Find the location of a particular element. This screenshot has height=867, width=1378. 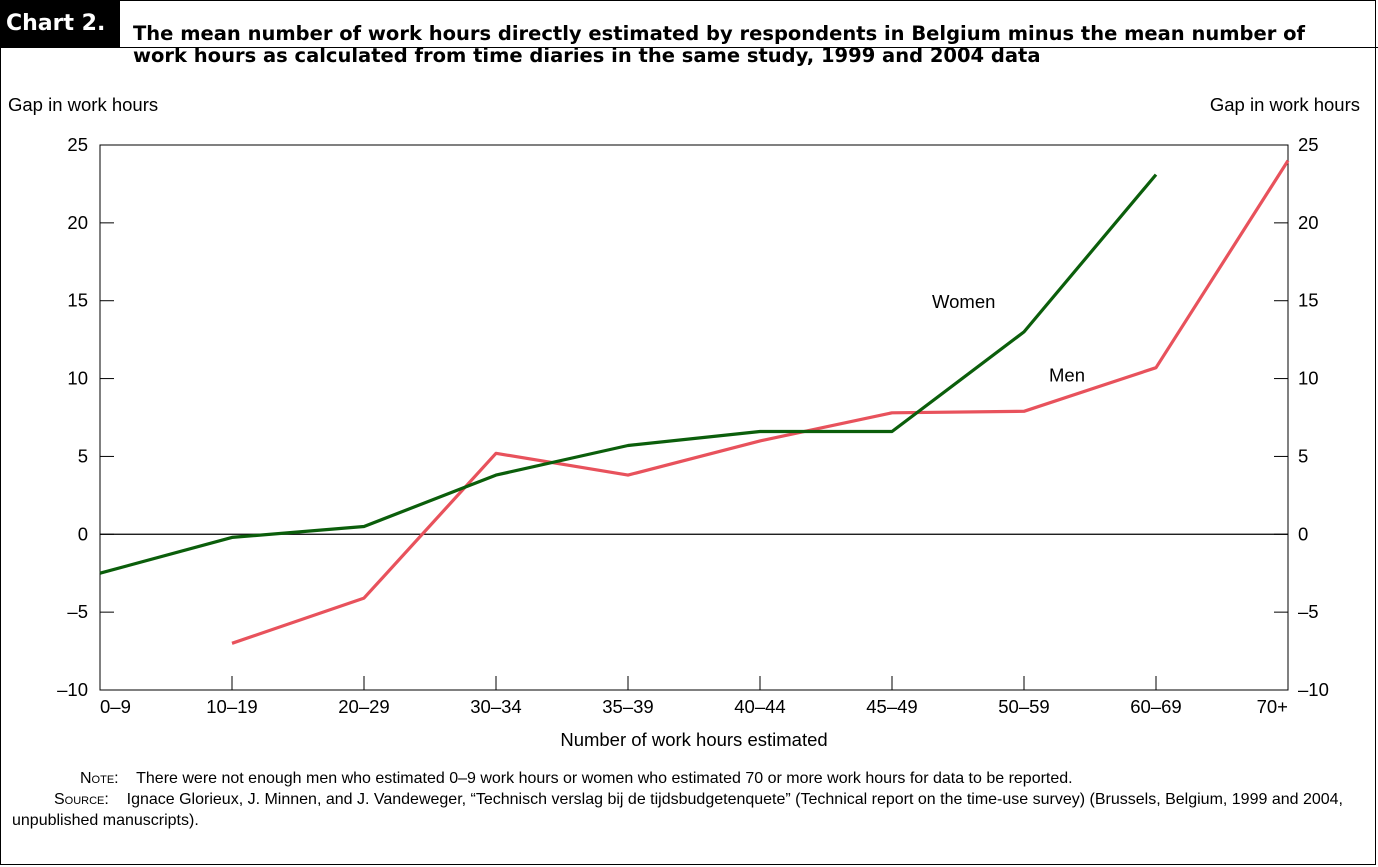

y-tick-label-left: 10 is located at coordinates (77, 378).